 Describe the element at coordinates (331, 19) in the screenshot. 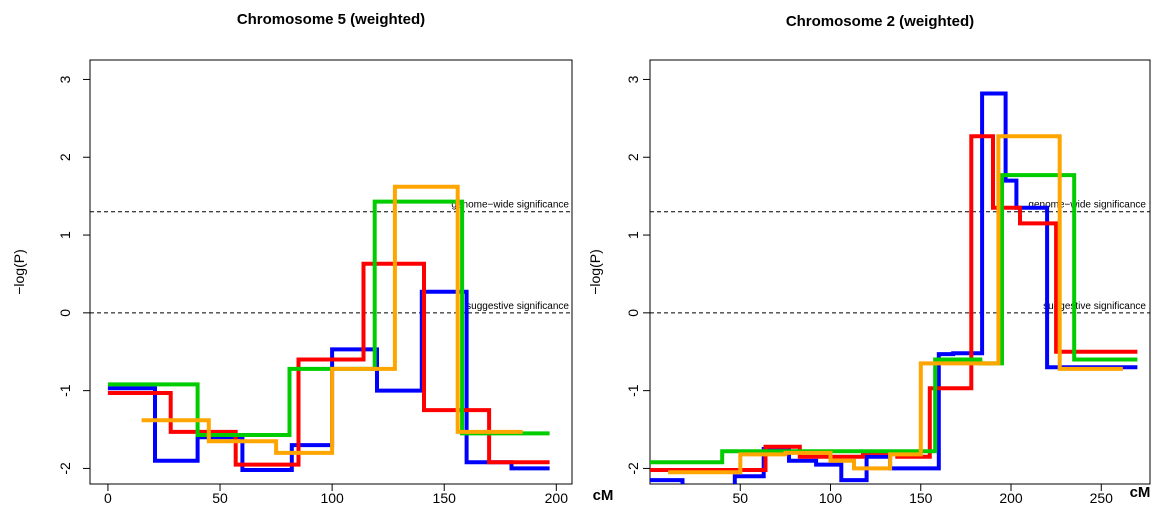

I see `chart-title: Chromosome 5 (weighted)` at that location.